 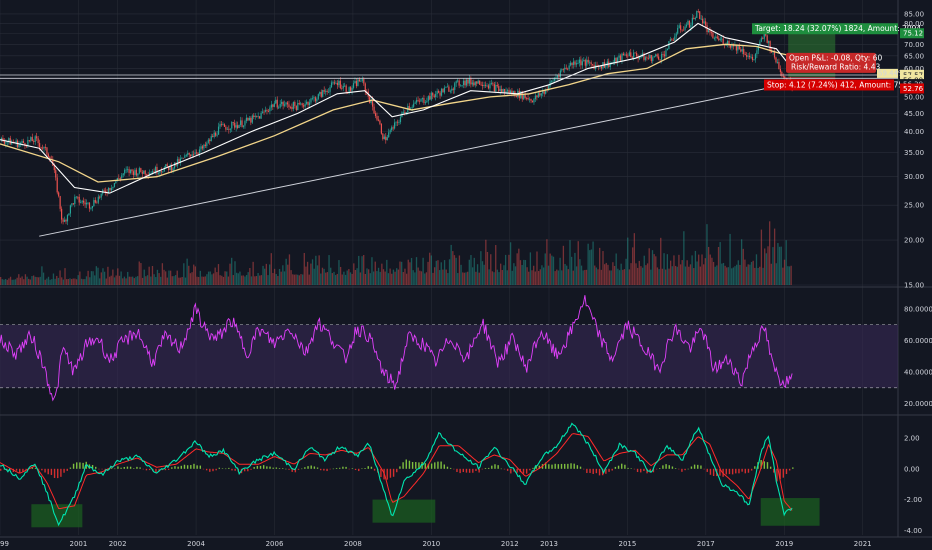 I want to click on time-tick-label: 2019, so click(x=784, y=544).